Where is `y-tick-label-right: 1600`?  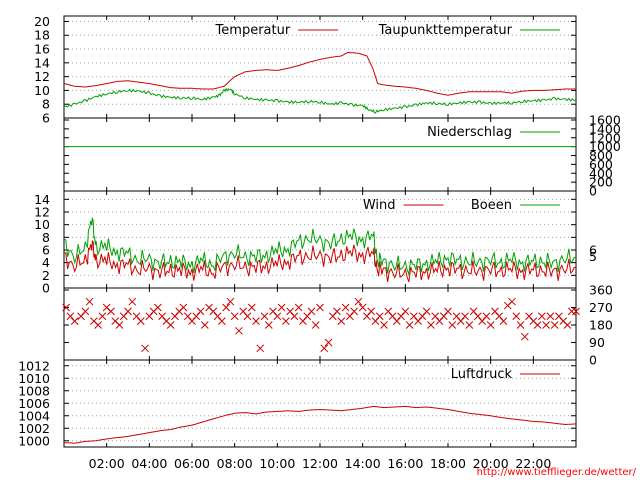 y-tick-label-right: 1600 is located at coordinates (605, 120).